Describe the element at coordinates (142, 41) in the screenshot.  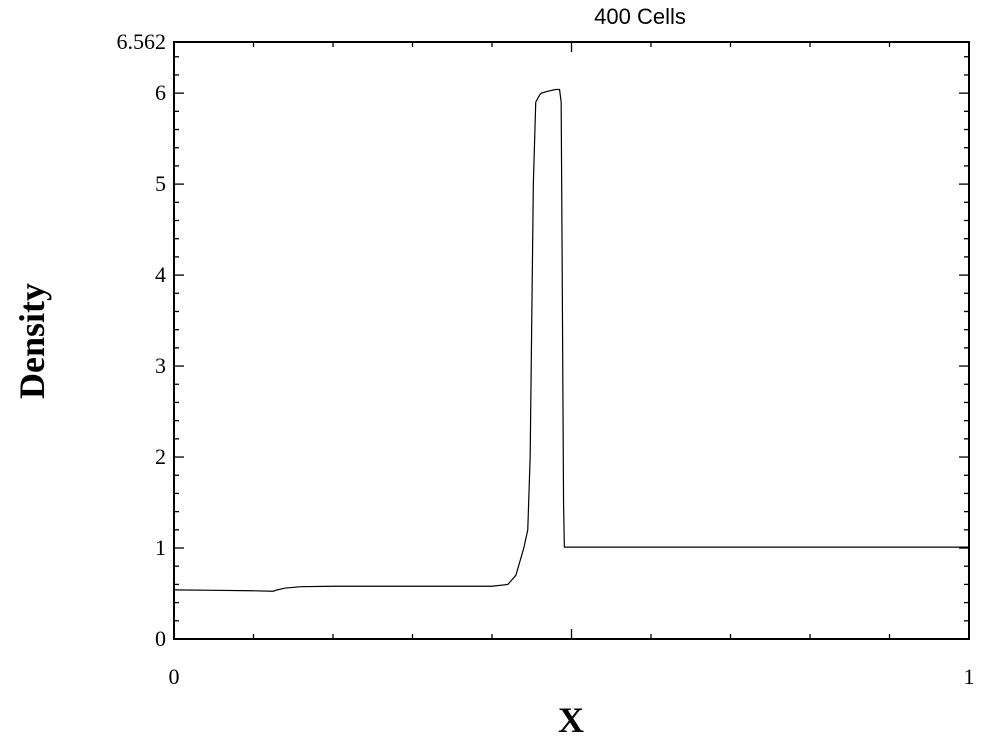
I see `y-tick-label: 6.562` at that location.